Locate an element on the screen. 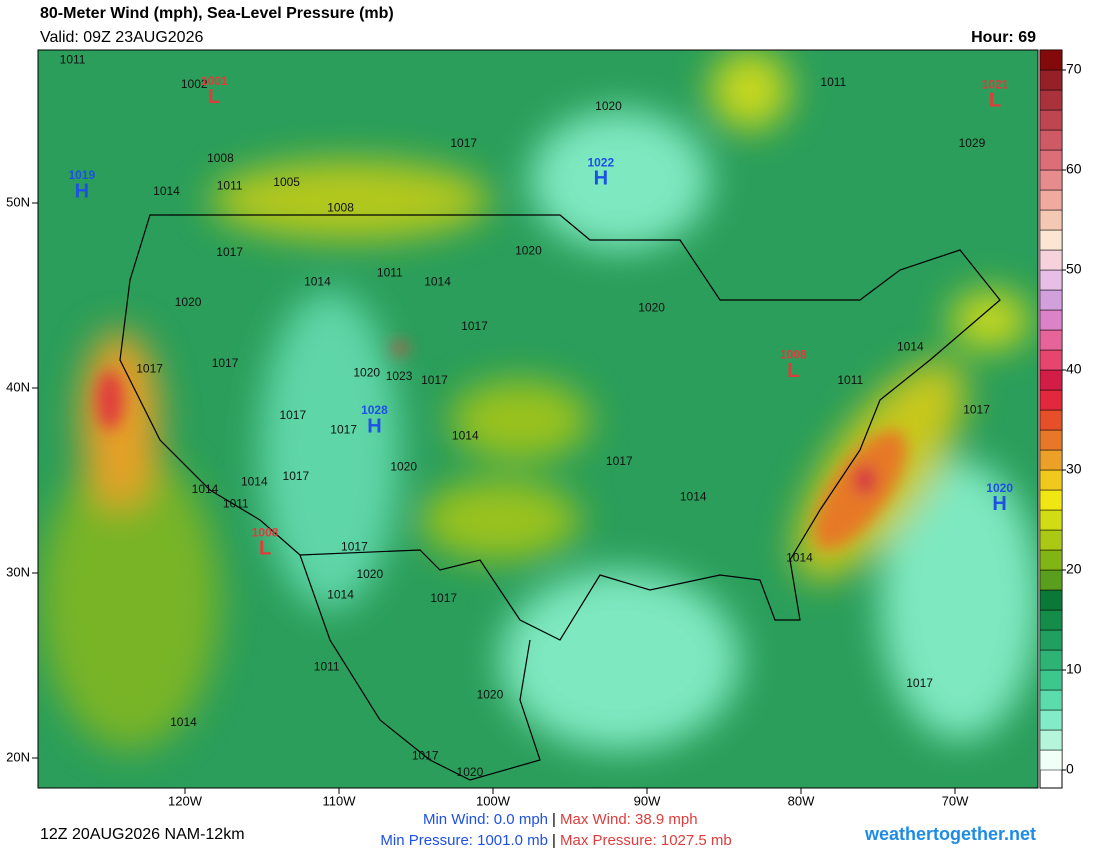 The height and width of the screenshot is (850, 1100). pressure-center-value: 1020 is located at coordinates (999, 488).